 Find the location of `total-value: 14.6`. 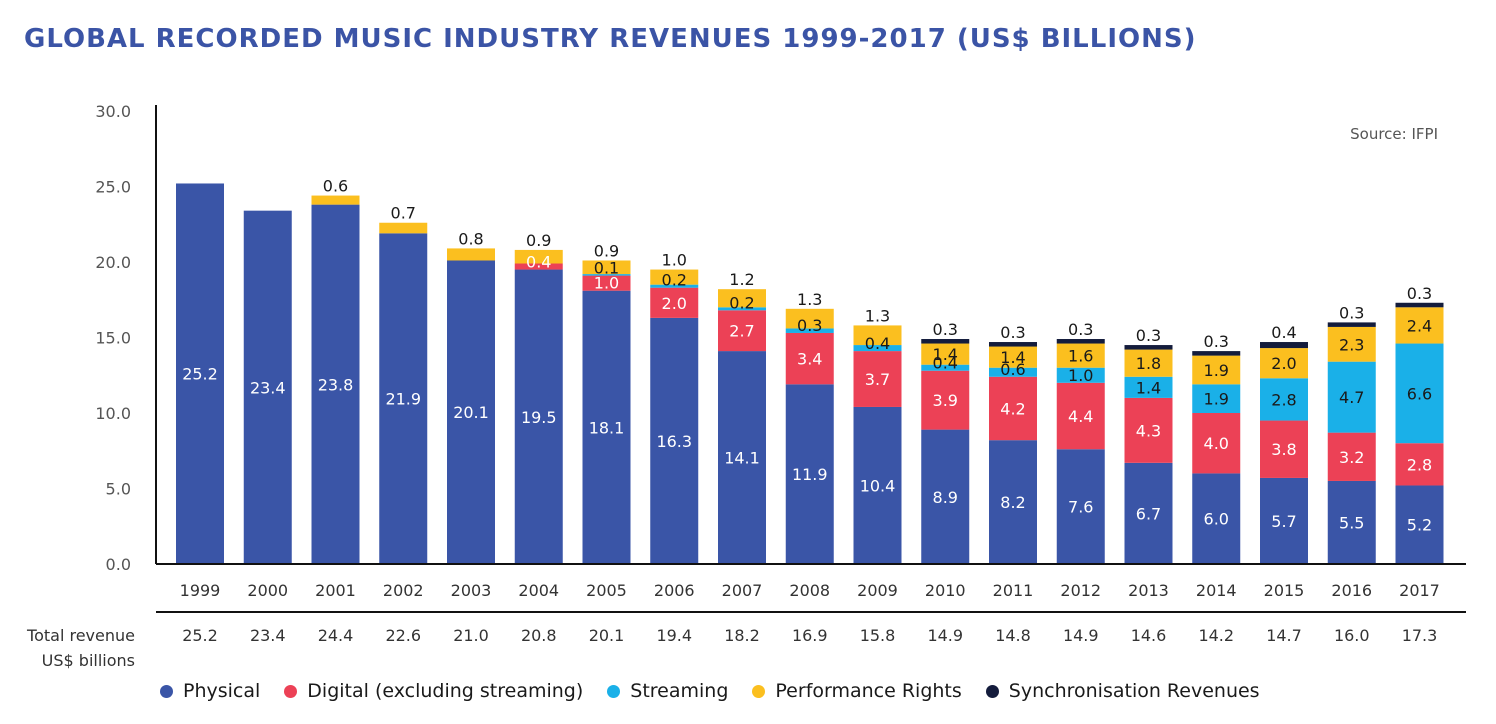

total-value: 14.6 is located at coordinates (1149, 635).